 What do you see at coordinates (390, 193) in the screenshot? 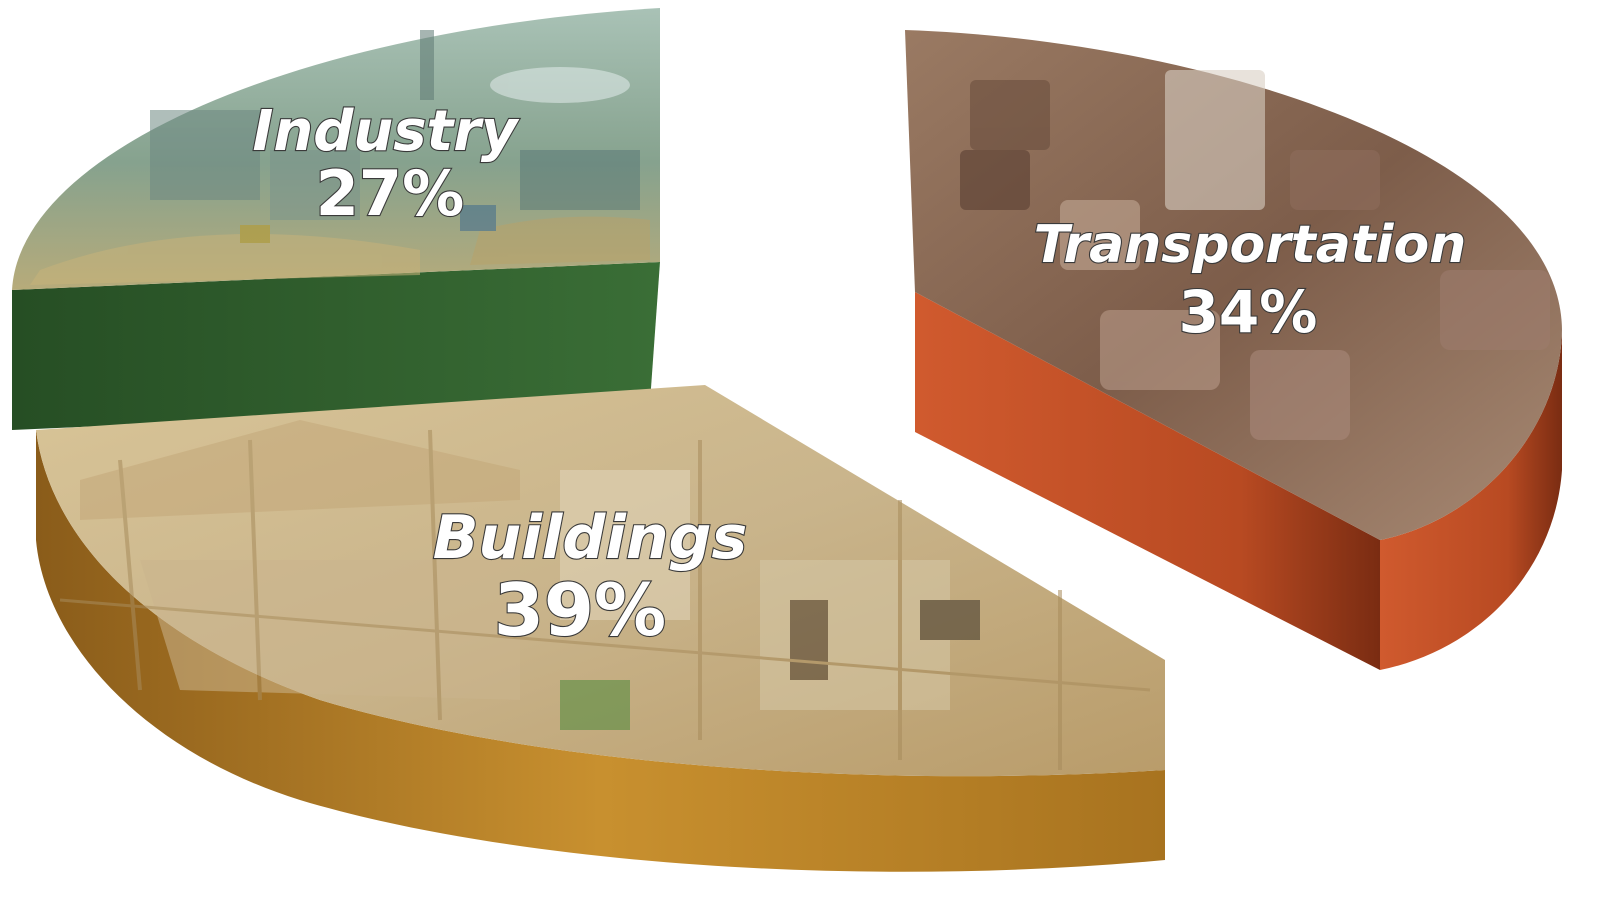
I see `industry-value-label: 27%` at bounding box center [390, 193].